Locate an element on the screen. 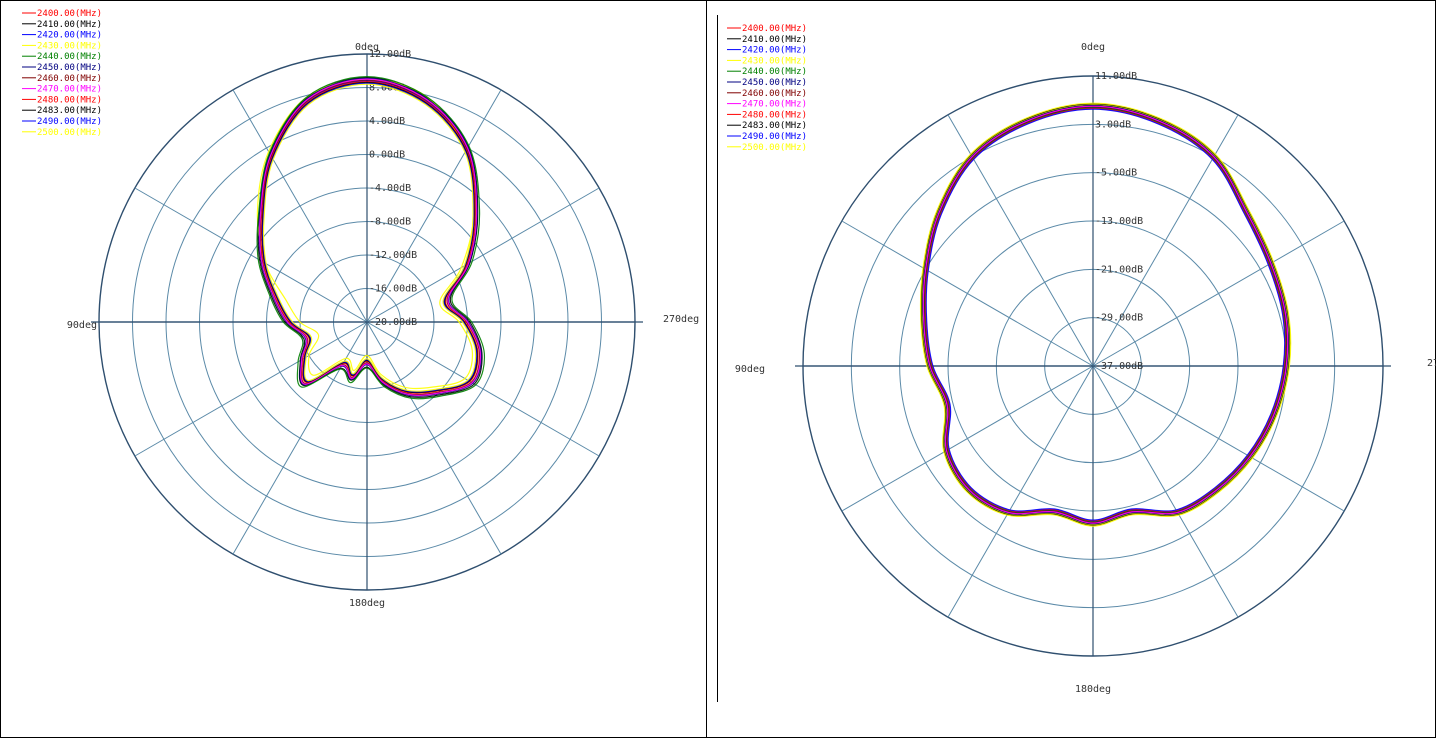  radial-tick-label: -16.00dB is located at coordinates (393, 289).